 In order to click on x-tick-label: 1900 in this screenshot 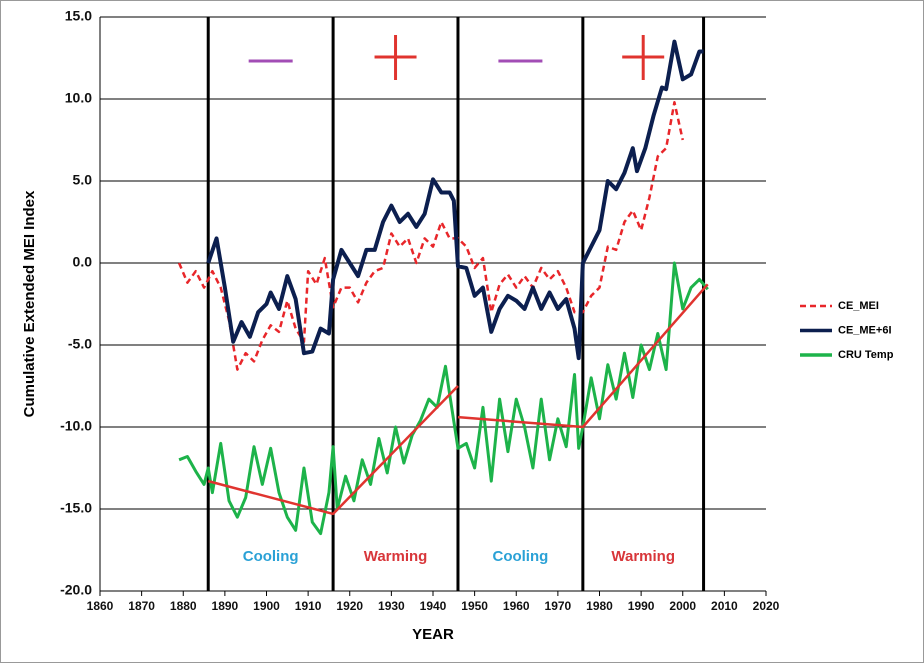, I will do `click(266, 606)`.